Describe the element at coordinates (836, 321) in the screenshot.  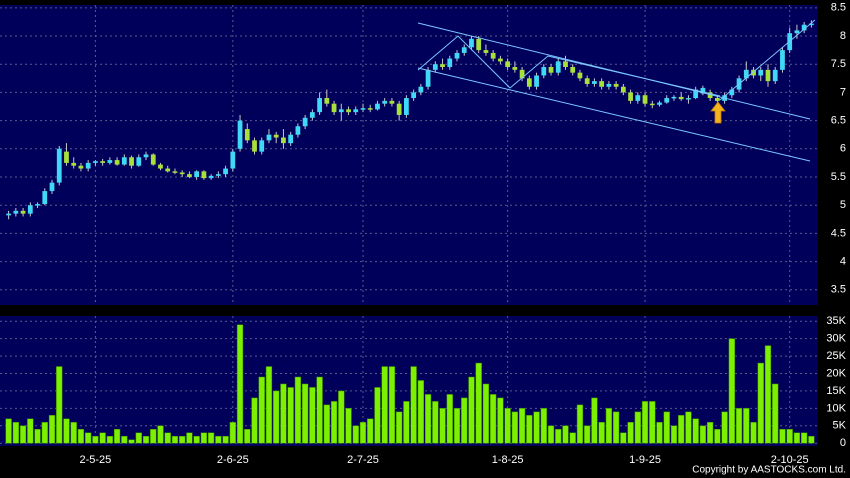
I see `y-tick-label: 35K` at that location.